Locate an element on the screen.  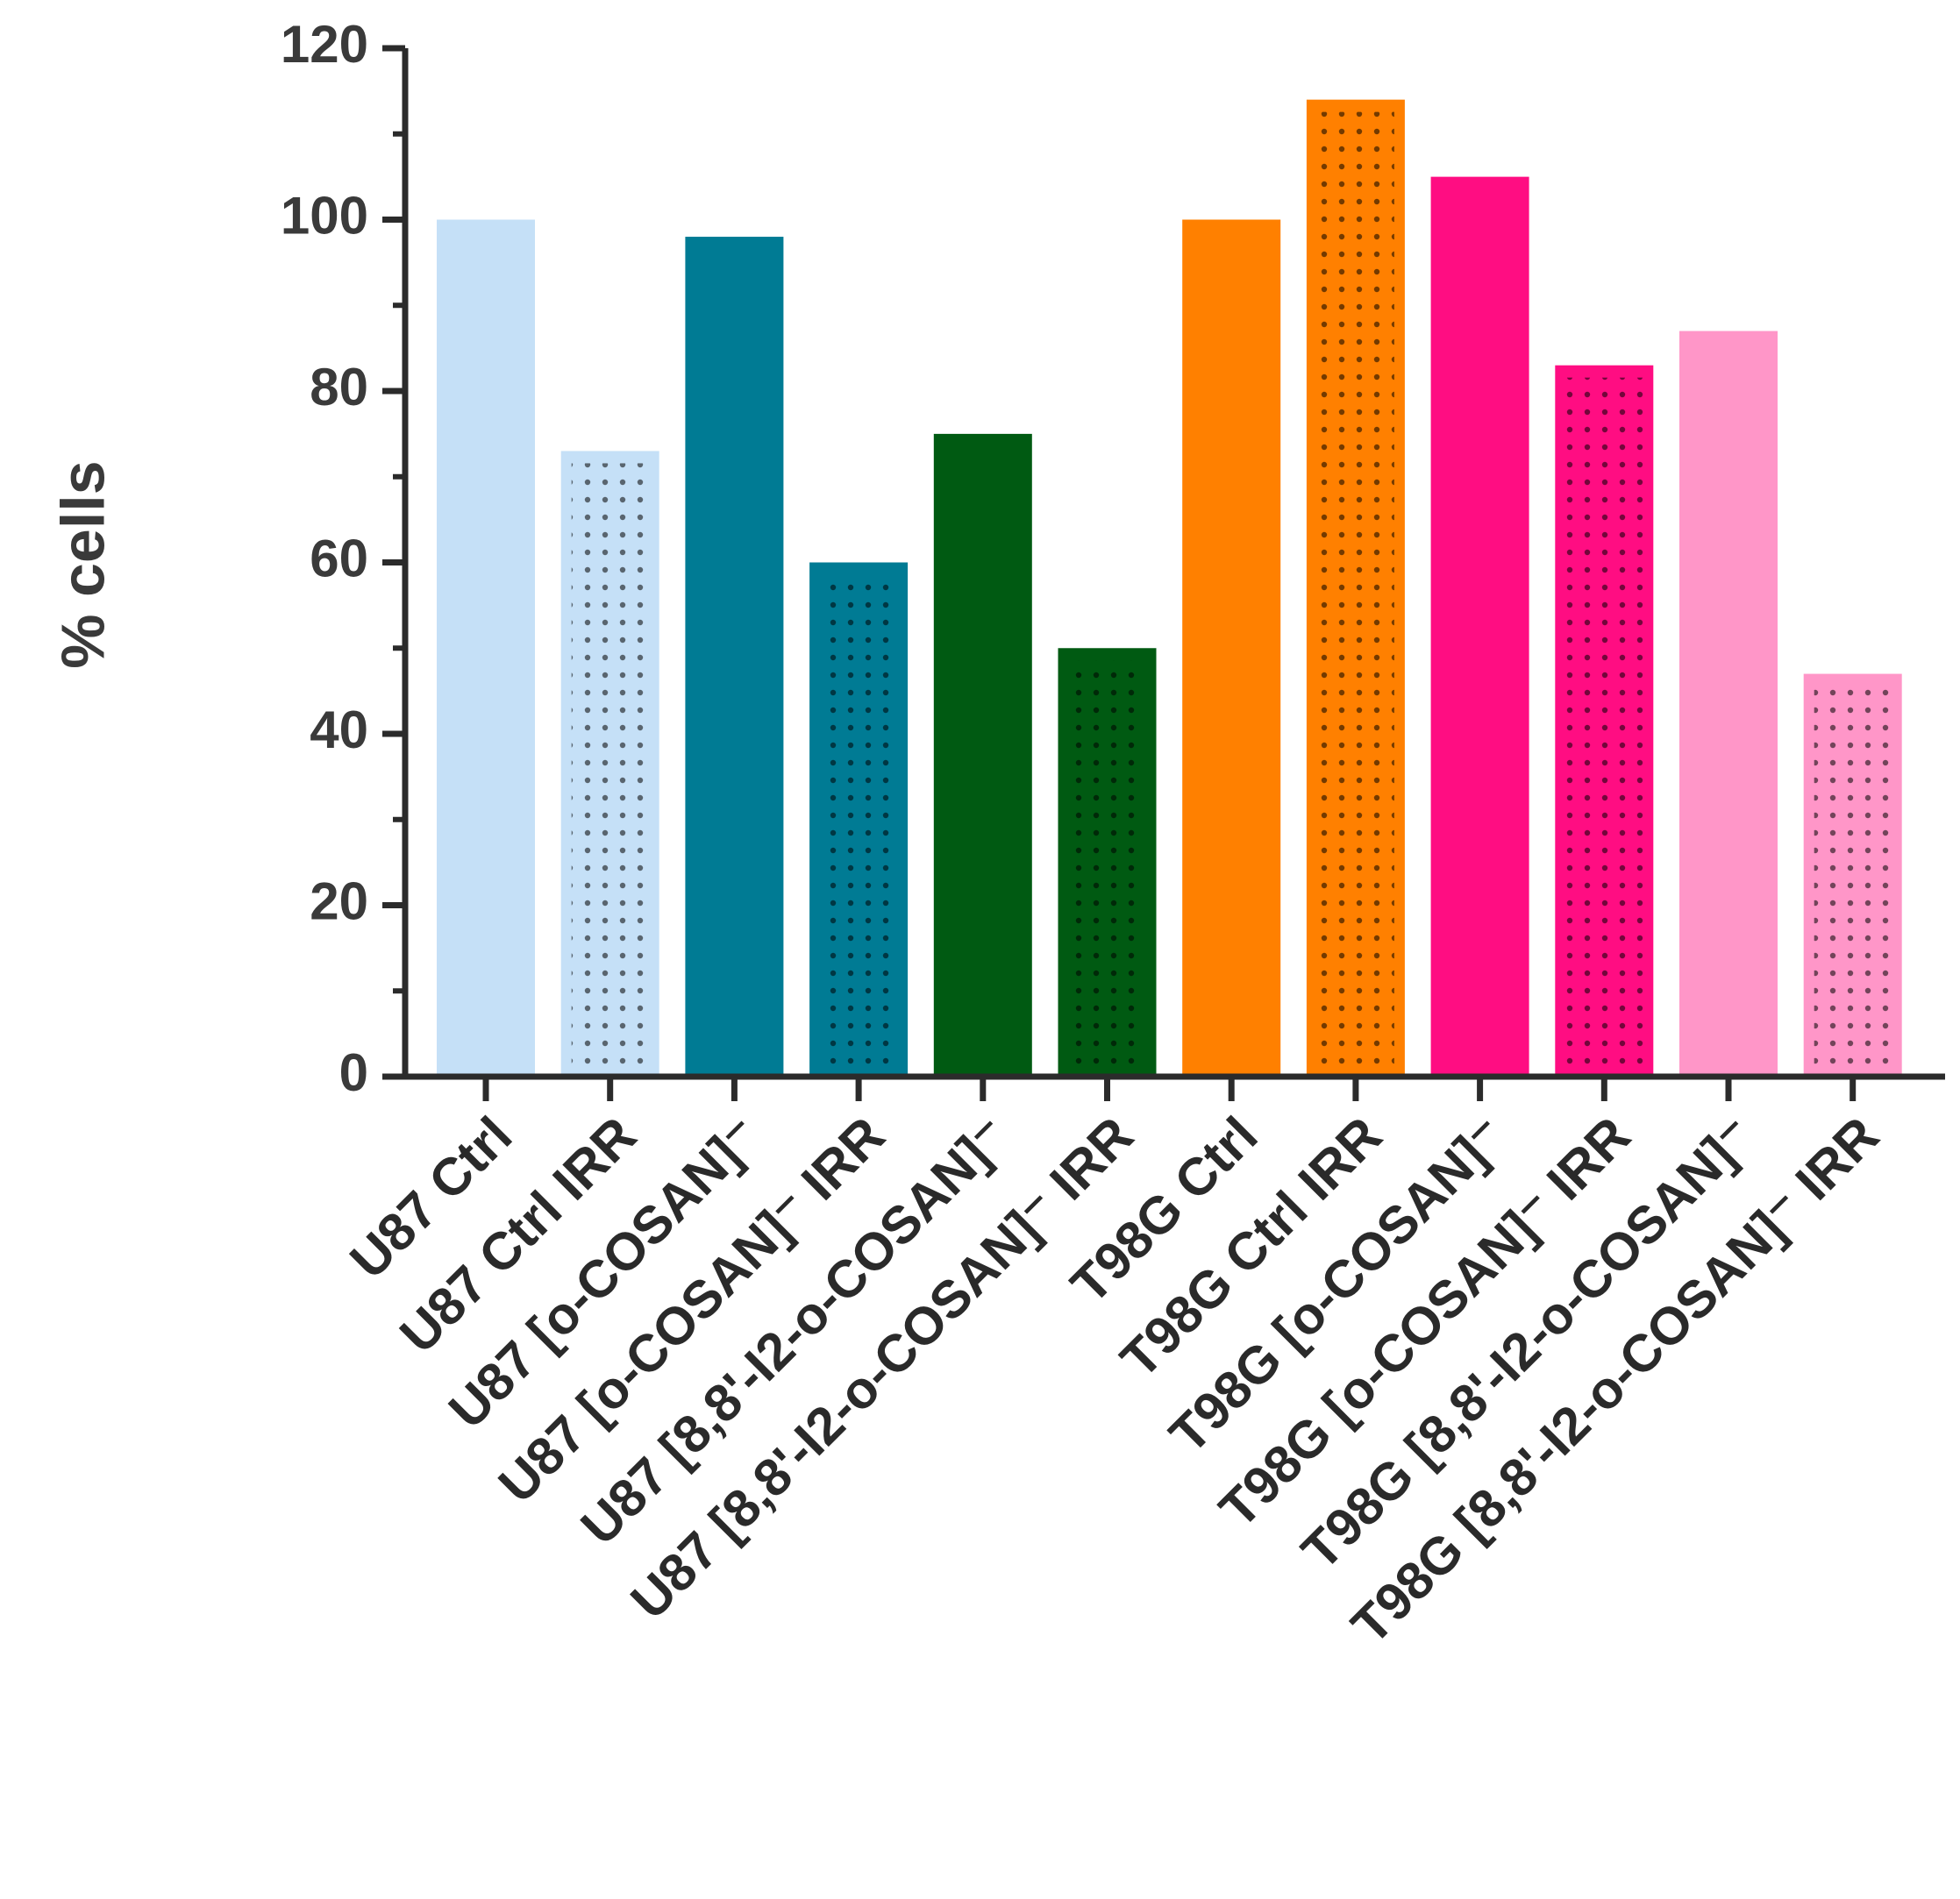
y-ticks: 0 20 40 60 80 100 120 is located at coordinates (343, 558).